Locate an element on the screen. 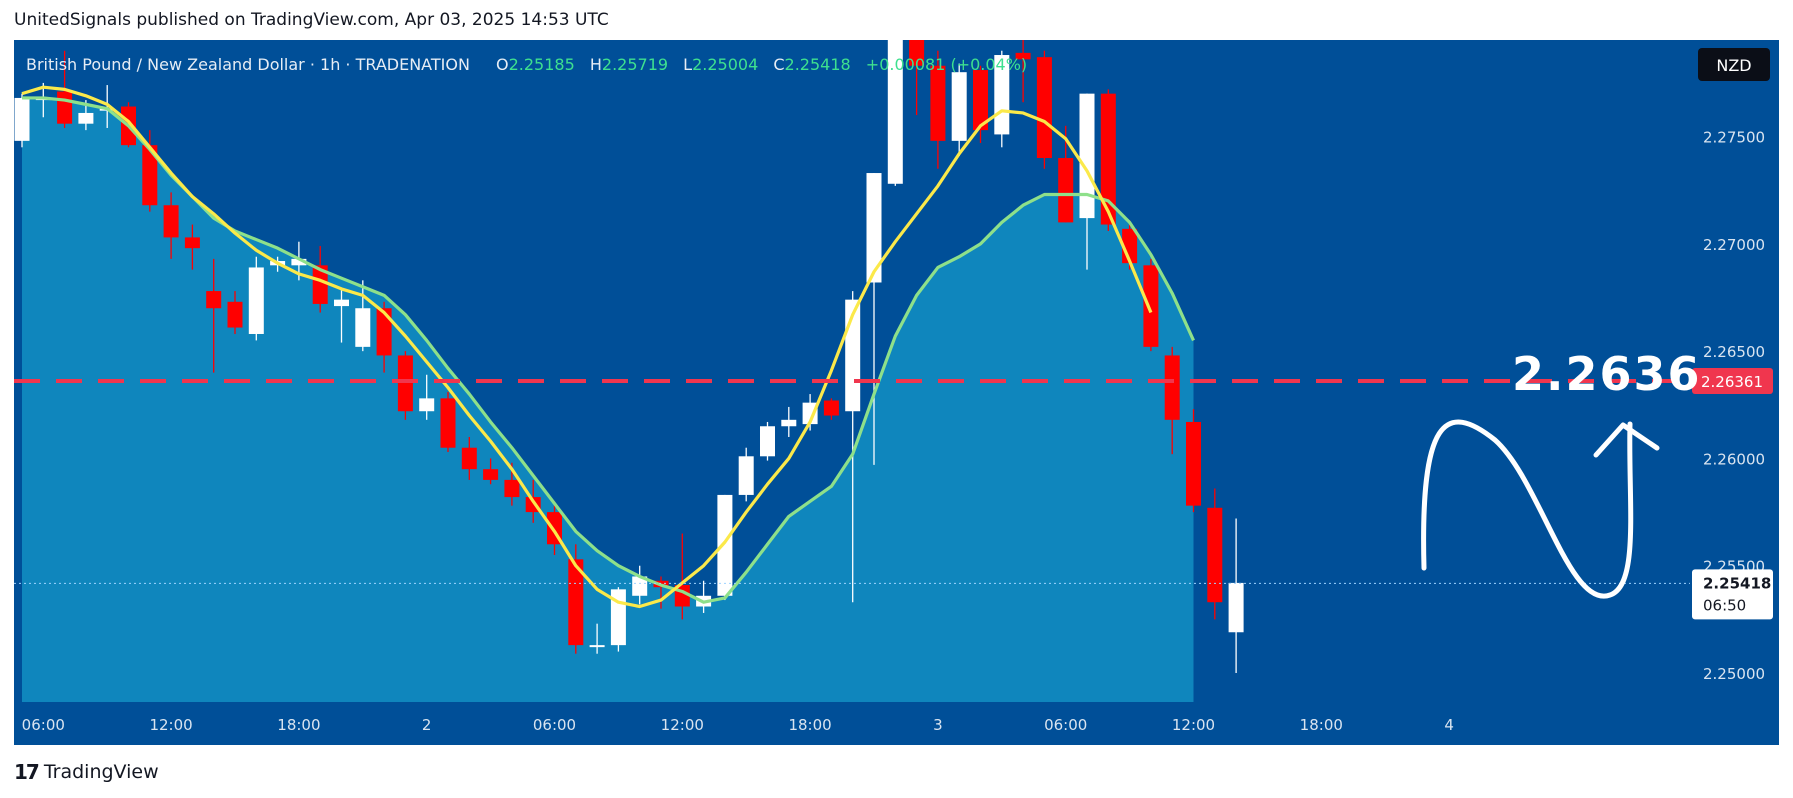  legend-l-value: 2.25004 is located at coordinates (725, 64).